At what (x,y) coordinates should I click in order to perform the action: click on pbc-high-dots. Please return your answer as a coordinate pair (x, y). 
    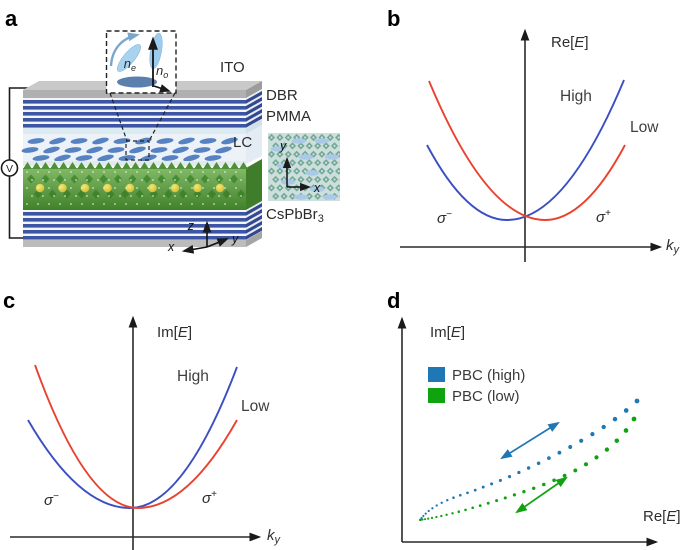
    Looking at the image, I should click on (529, 460).